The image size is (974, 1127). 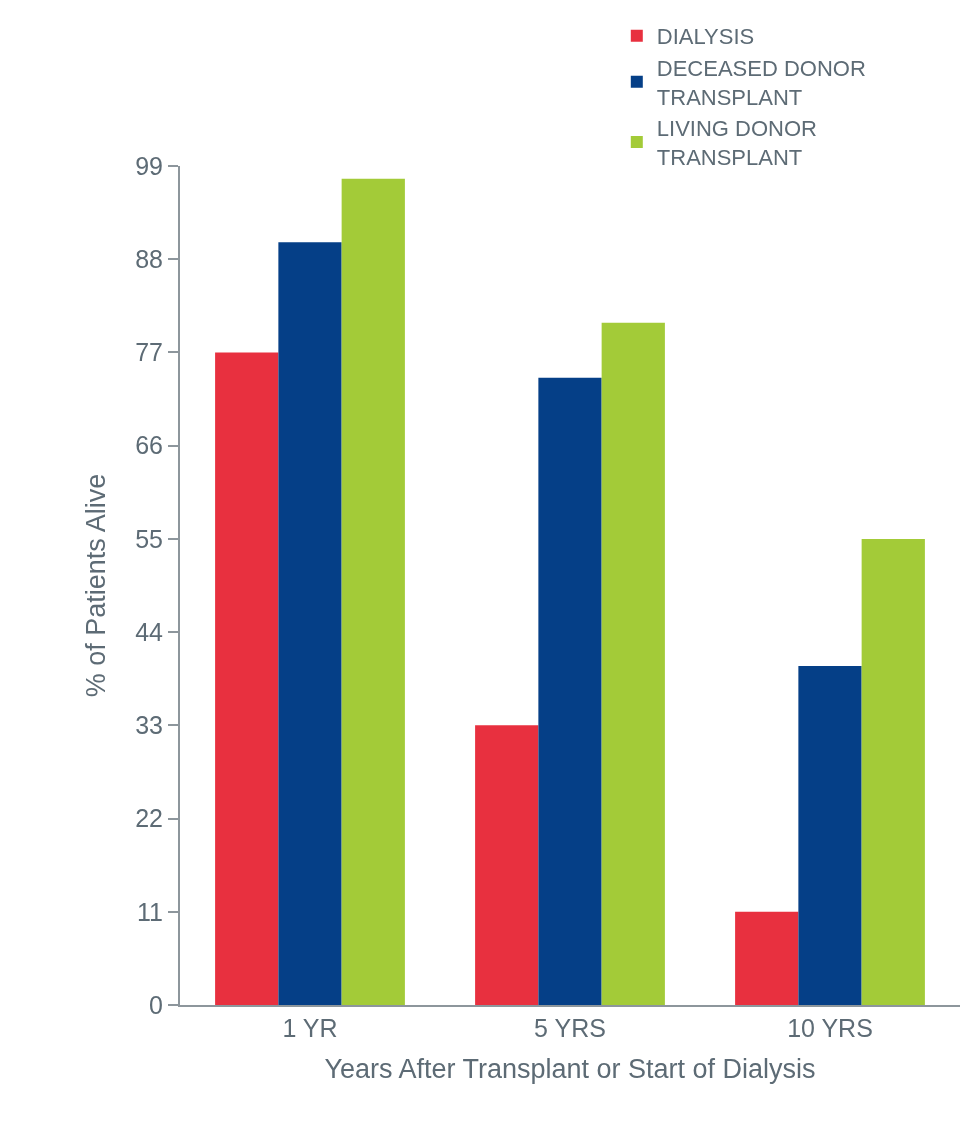 What do you see at coordinates (149, 631) in the screenshot?
I see `y-tick-label: 44` at bounding box center [149, 631].